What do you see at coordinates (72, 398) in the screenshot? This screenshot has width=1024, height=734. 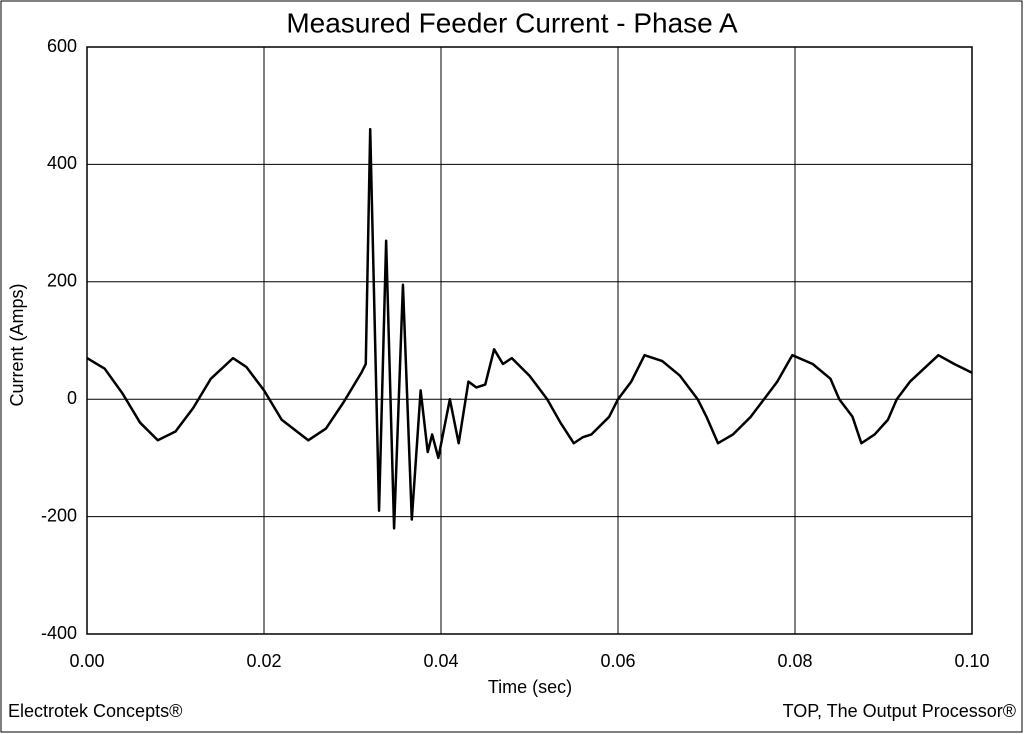 I see `y-tick-label: 0` at bounding box center [72, 398].